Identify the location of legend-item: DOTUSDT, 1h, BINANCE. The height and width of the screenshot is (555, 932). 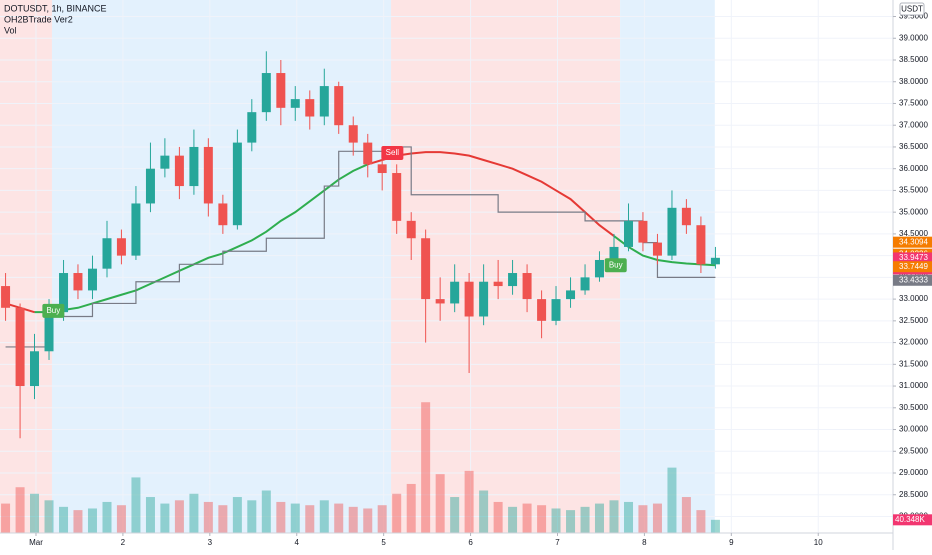
(55, 8).